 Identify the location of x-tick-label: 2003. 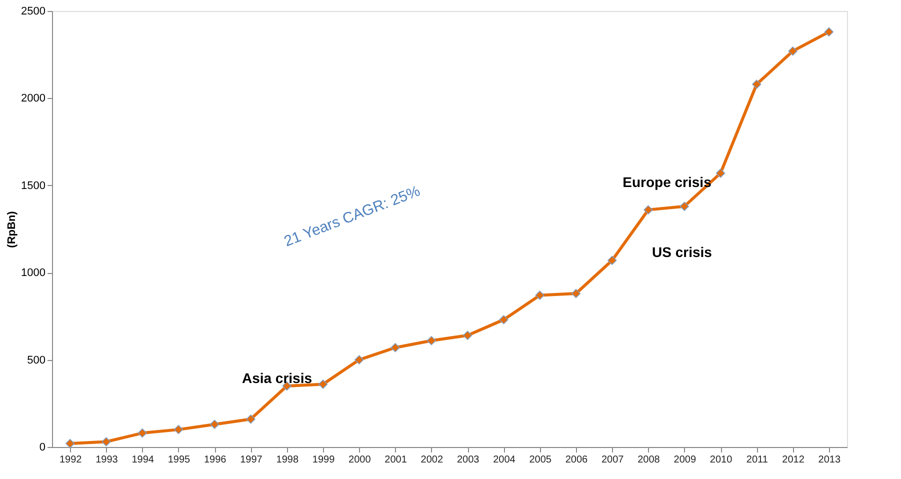
(468, 460).